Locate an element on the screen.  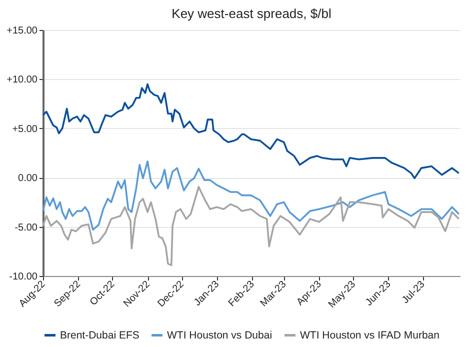
y-tick-label: +15.00 is located at coordinates (22, 31).